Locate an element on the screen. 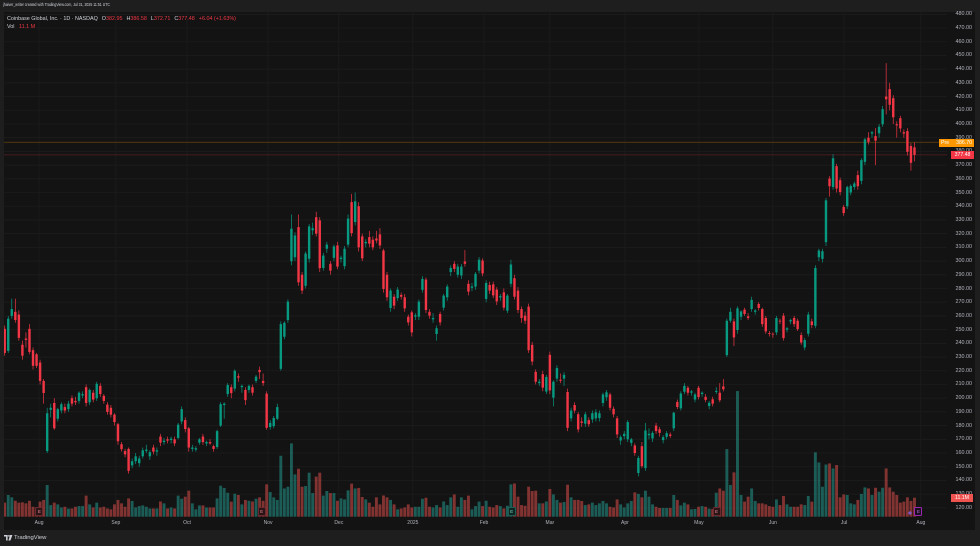 The image size is (980, 546). price-tick-label: 370.00 is located at coordinates (964, 165).